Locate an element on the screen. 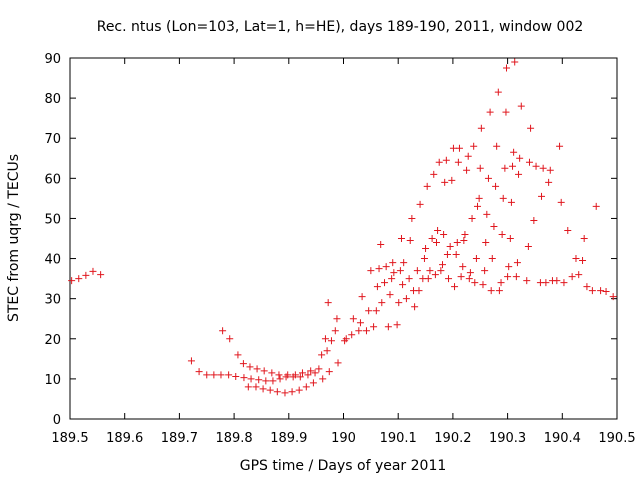 The width and height of the screenshot is (640, 480). y-tick-label: 40 is located at coordinates (52, 260).